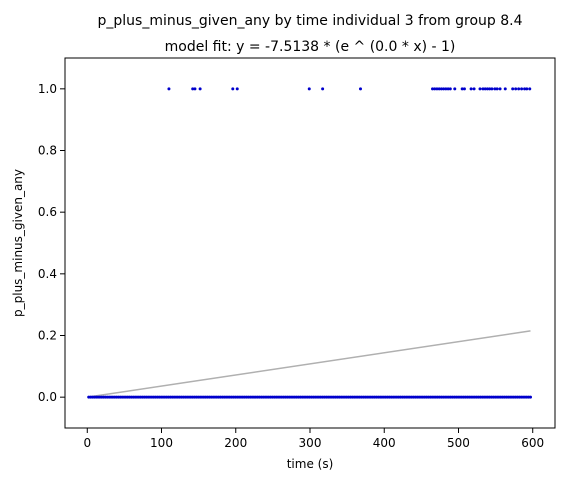  What do you see at coordinates (87, 443) in the screenshot?
I see `x-tick-label: 0` at bounding box center [87, 443].